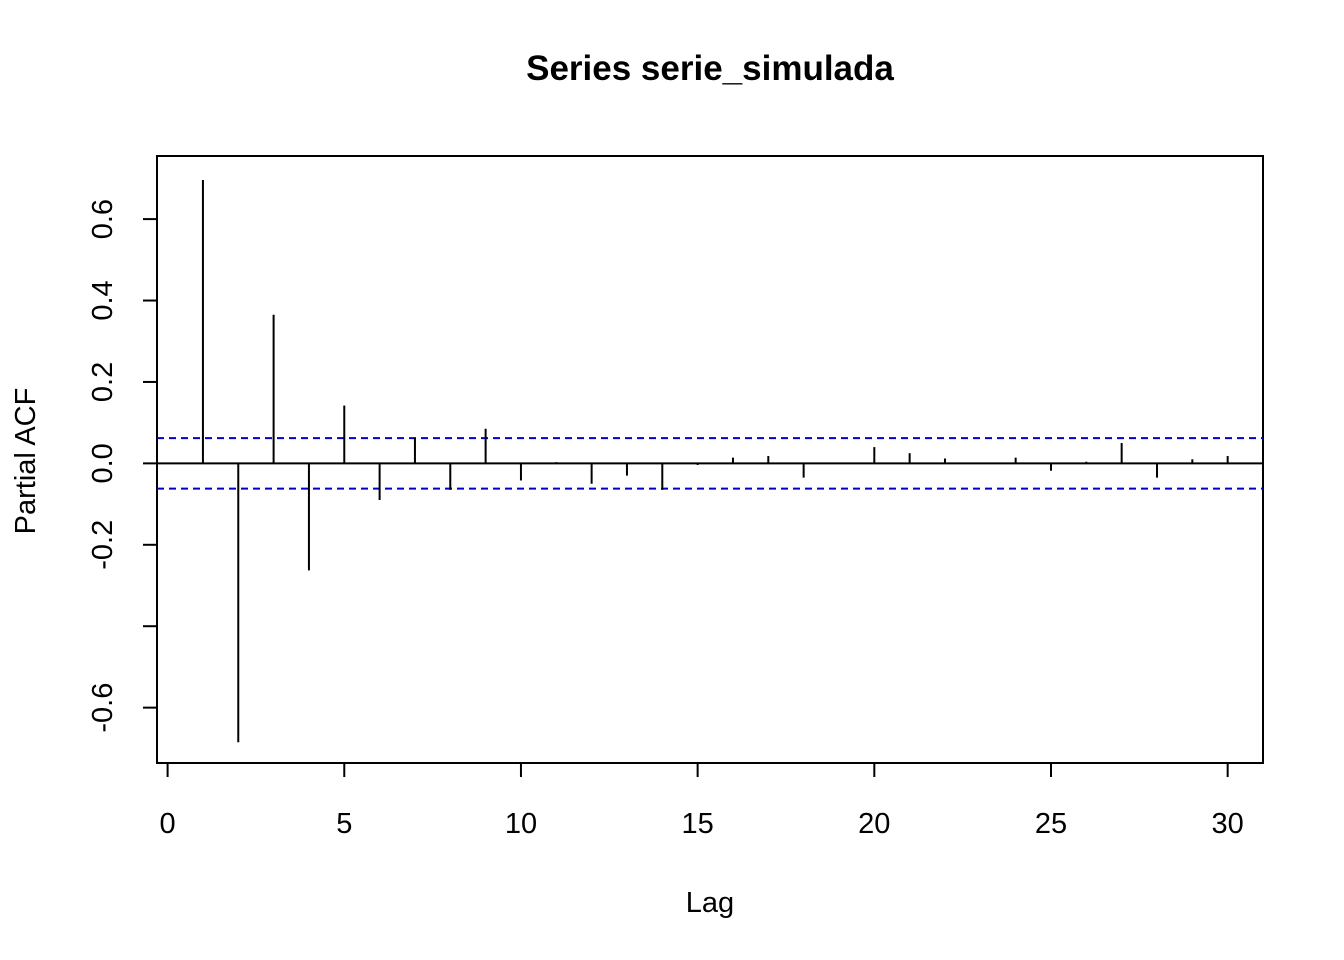 This screenshot has width=1344, height=960. I want to click on x-tick-label: 30, so click(1228, 824).